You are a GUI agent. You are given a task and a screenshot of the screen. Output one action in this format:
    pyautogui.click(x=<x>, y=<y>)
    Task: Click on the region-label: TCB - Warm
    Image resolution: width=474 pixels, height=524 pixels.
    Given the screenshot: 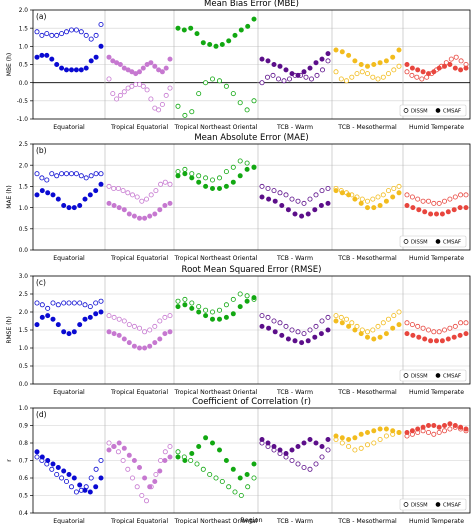 What is the action you would take?
    pyautogui.click(x=294, y=258)
    